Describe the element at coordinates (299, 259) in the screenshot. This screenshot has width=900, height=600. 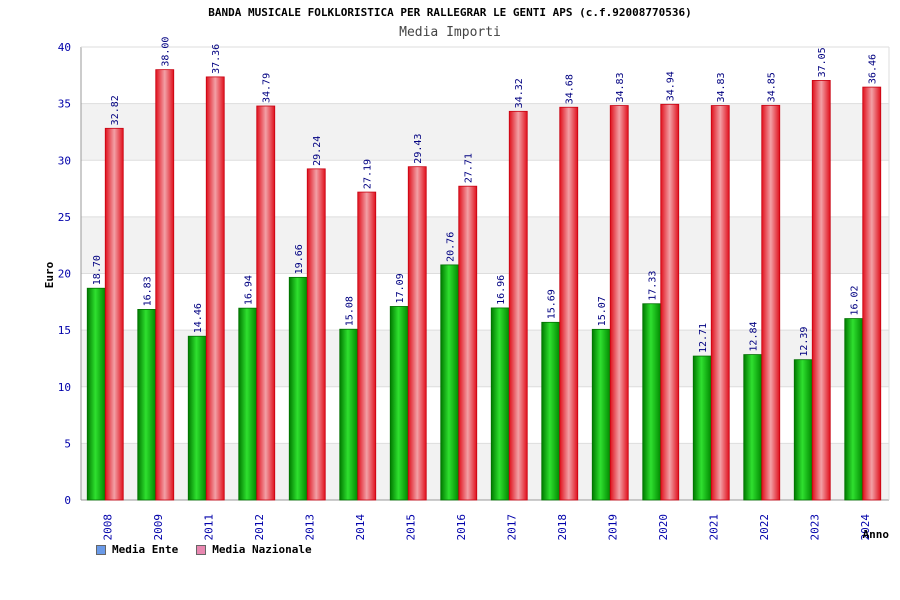
I see `data-label: 19.66` at that location.